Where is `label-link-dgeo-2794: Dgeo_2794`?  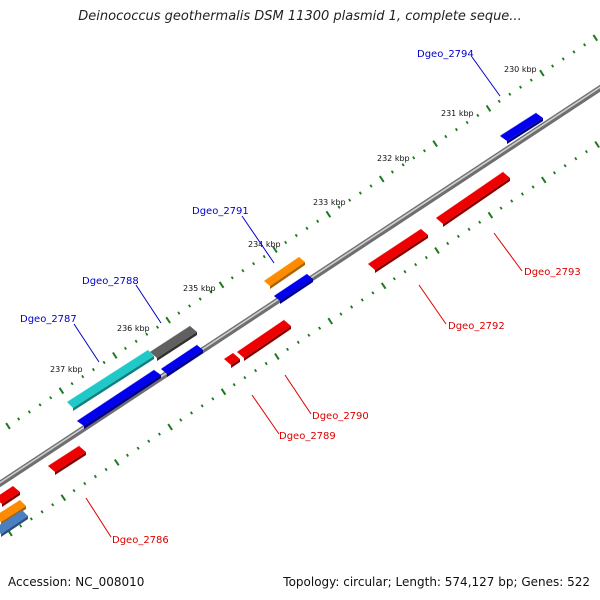 label-link-dgeo-2794: Dgeo_2794 is located at coordinates (445, 54).